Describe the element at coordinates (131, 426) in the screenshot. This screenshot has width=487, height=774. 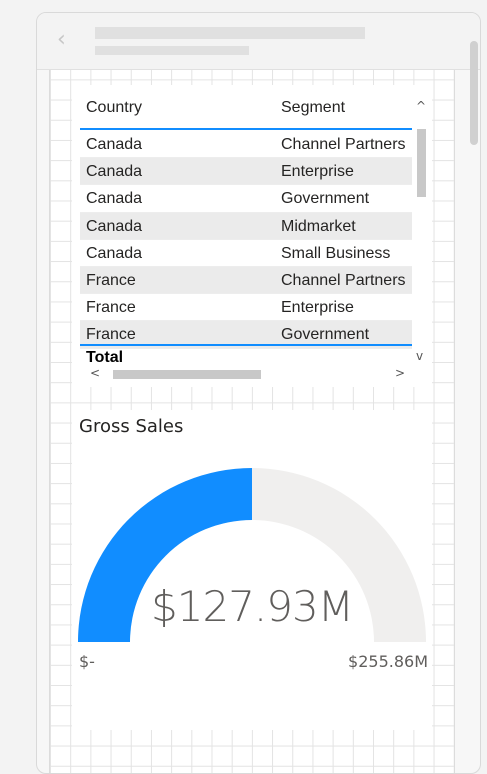
I see `gauge-title: Gross Sales` at that location.